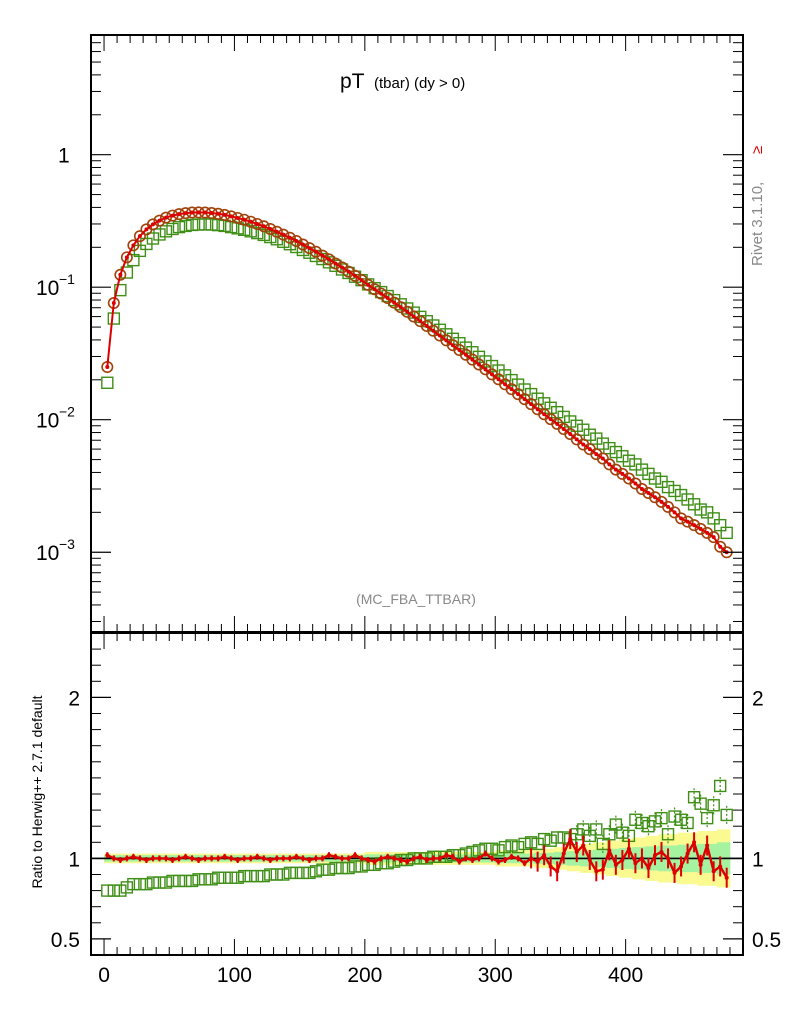 The width and height of the screenshot is (786, 1024). What do you see at coordinates (74, 698) in the screenshot?
I see `ratio-ytick-label: 2` at bounding box center [74, 698].